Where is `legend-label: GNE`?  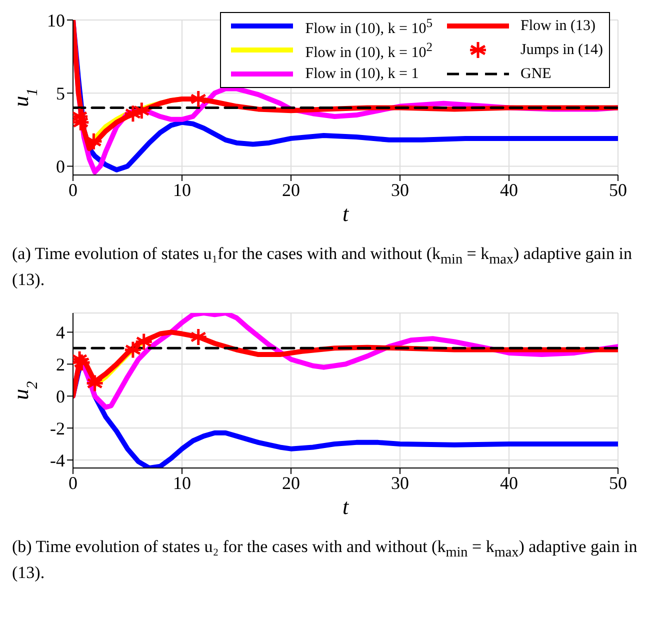
legend-label: GNE is located at coordinates (536, 74).